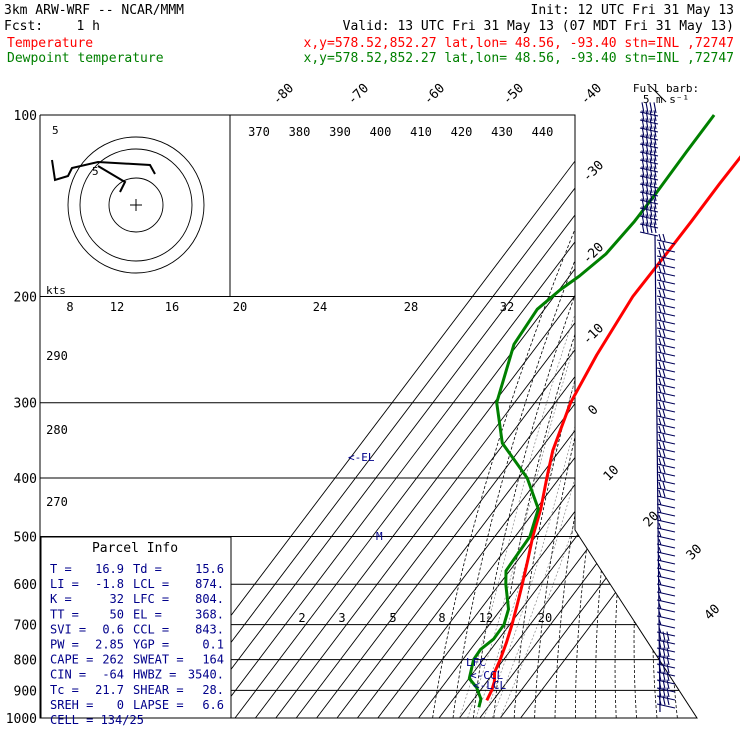 The width and height of the screenshot is (740, 740). Describe the element at coordinates (381, 132) in the screenshot. I see `theta-label: 400` at that location.